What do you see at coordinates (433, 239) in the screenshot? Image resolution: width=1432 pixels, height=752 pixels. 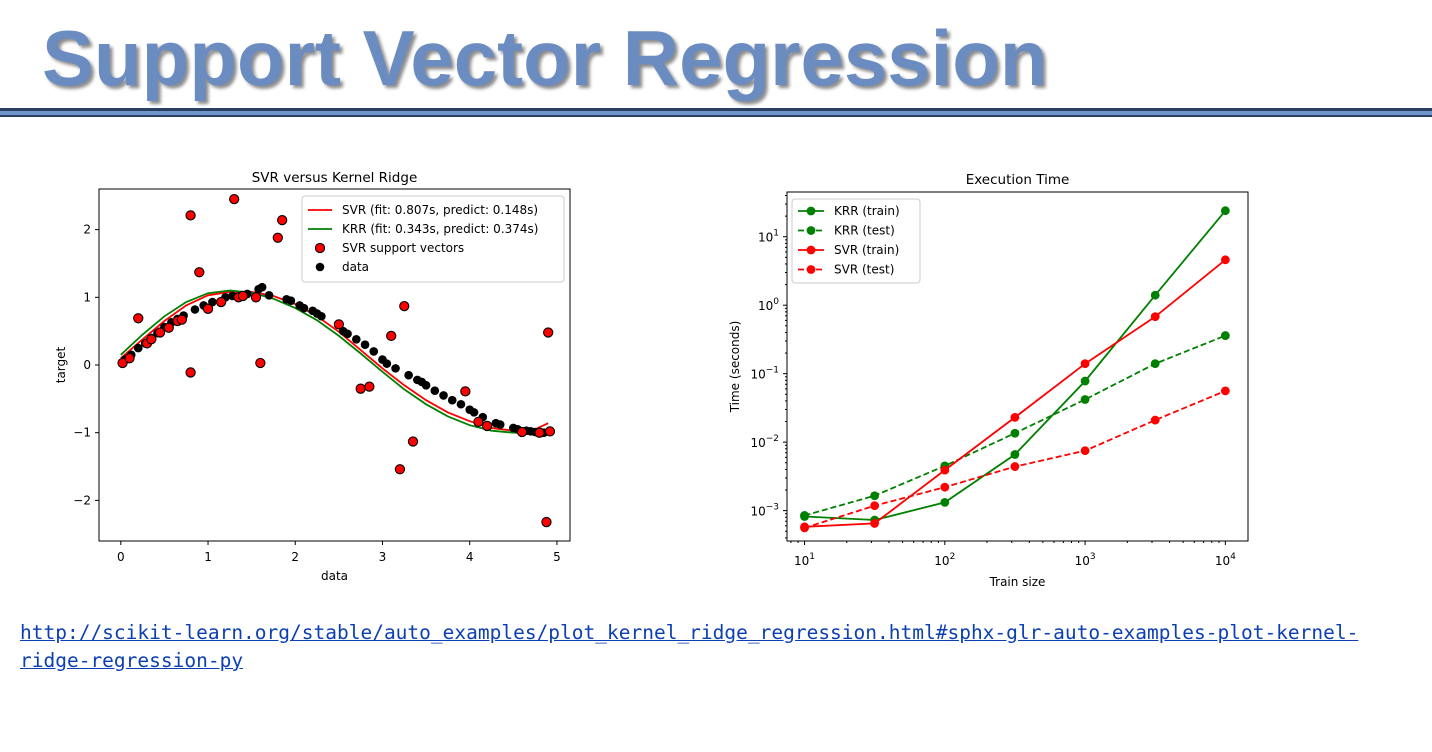 I see `svr-legend-box` at bounding box center [433, 239].